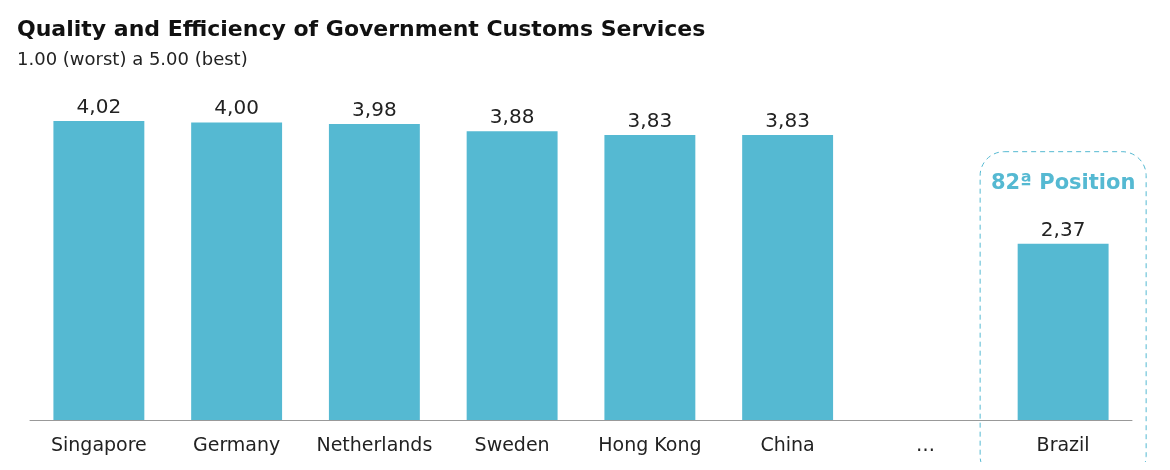 The width and height of the screenshot is (1170, 470). What do you see at coordinates (361, 28) in the screenshot?
I see `chart-title: Quality and Efficiency of Government Customs Services` at bounding box center [361, 28].